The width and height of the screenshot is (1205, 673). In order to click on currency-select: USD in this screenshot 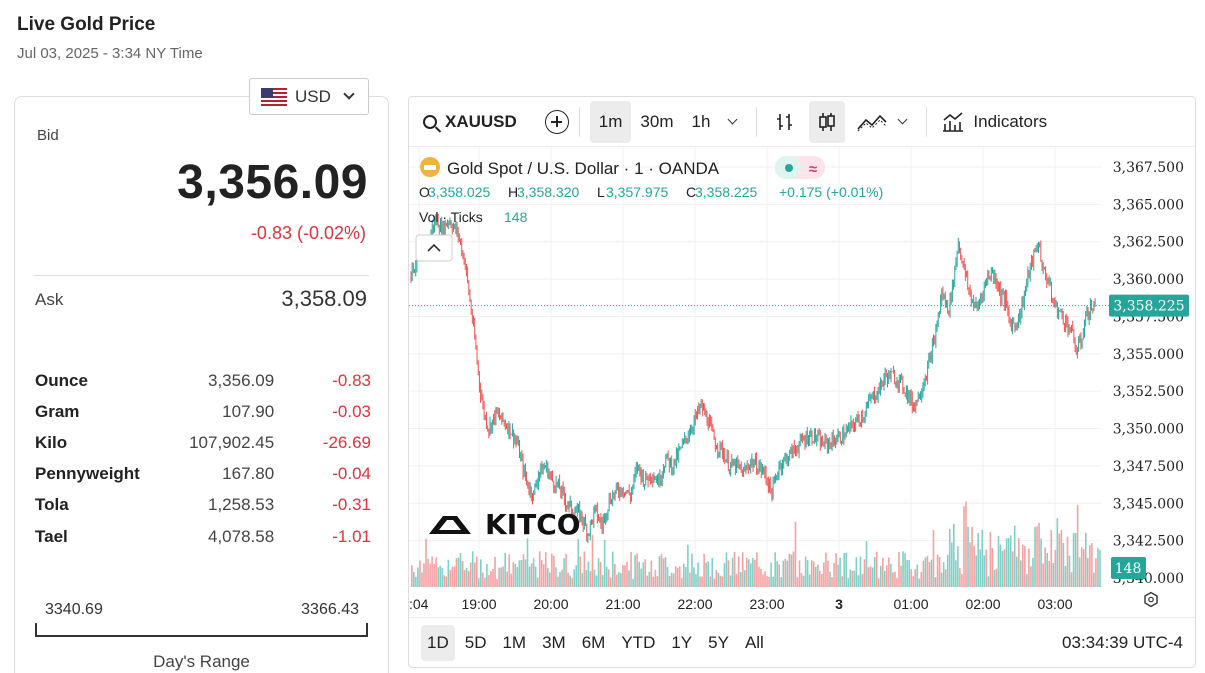, I will do `click(309, 96)`.